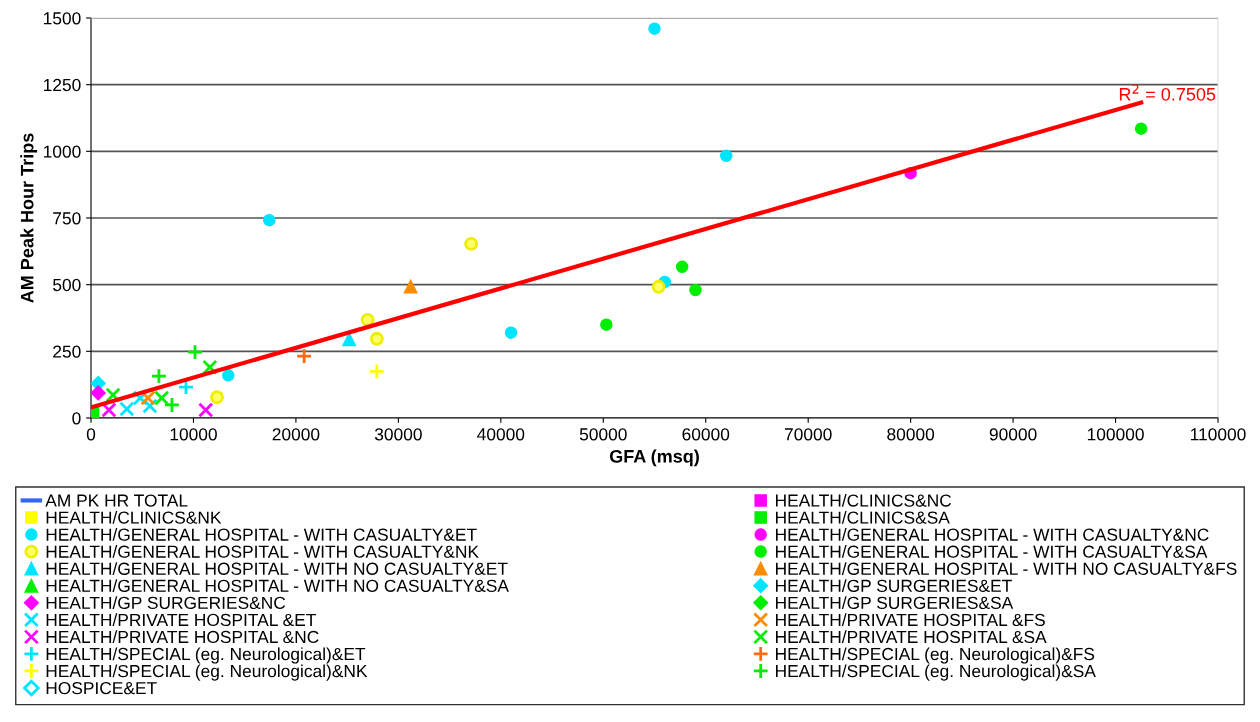 Image resolution: width=1260 pixels, height=722 pixels. I want to click on legend-label: HEALTH/CLINICS&SA, so click(863, 517).